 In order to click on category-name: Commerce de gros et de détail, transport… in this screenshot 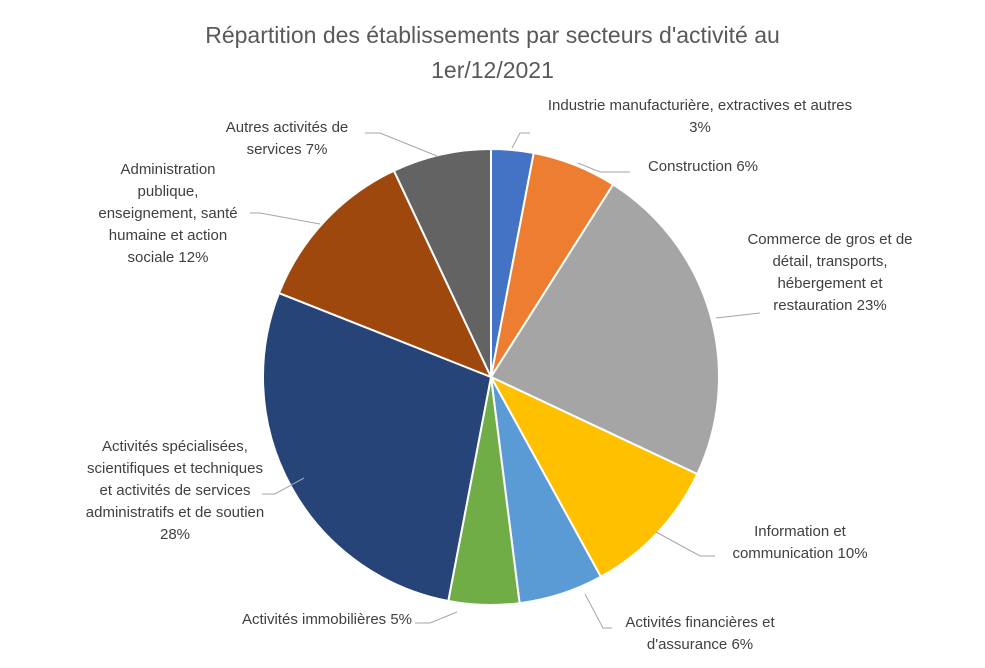, I will do `click(830, 272)`.